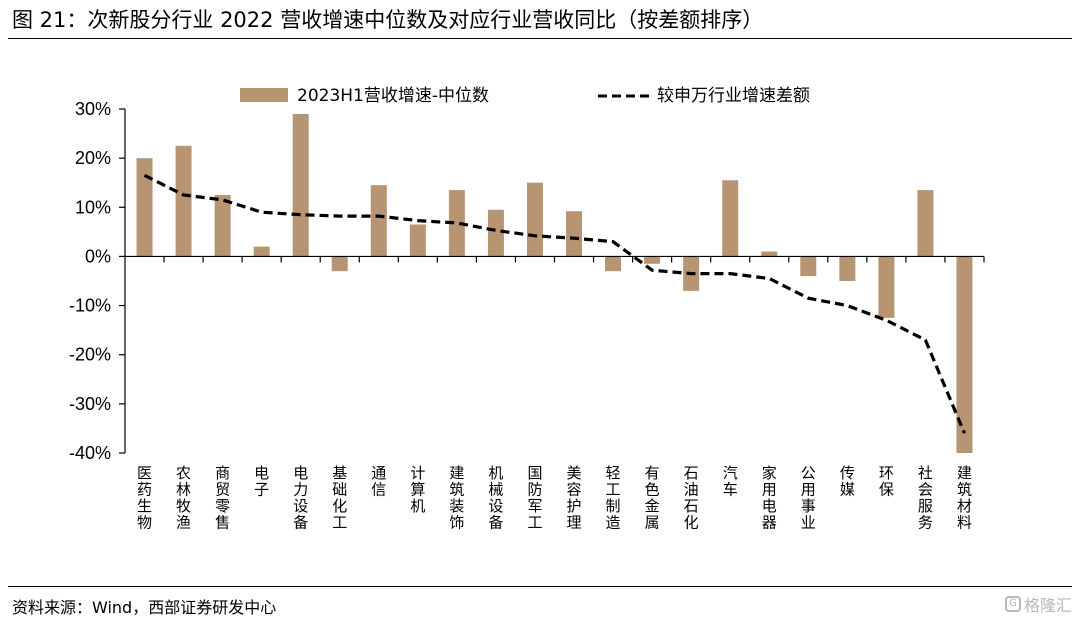  What do you see at coordinates (144, 498) in the screenshot?
I see `x-tick-label: 医药生物` at bounding box center [144, 498].